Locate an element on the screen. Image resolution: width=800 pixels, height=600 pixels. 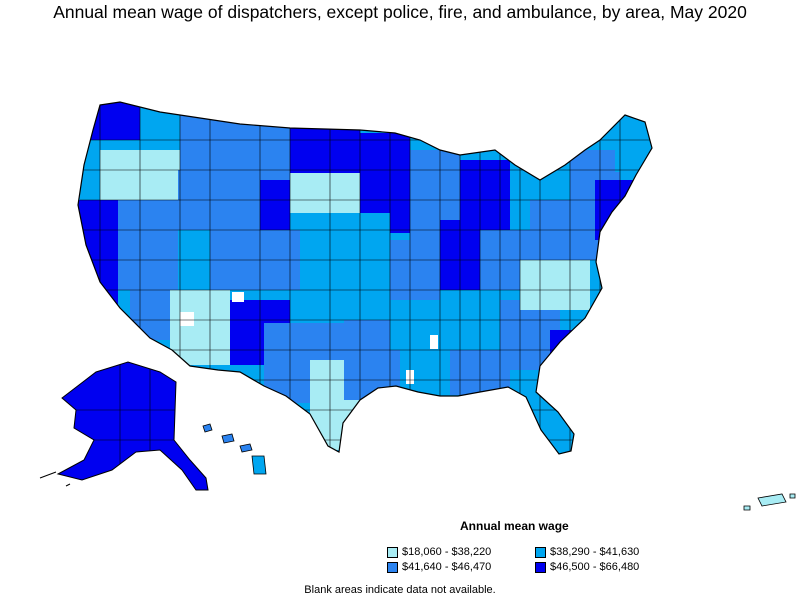
region-california-coast is located at coordinates (98, 255).